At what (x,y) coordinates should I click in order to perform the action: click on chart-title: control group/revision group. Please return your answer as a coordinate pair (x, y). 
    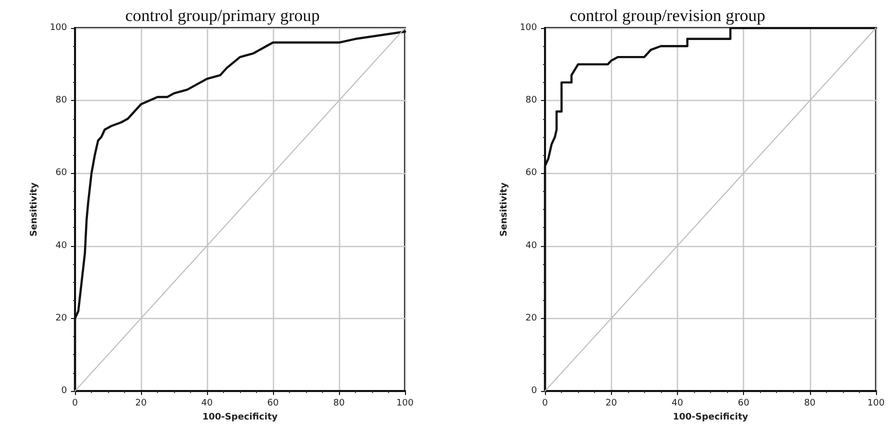
    Looking at the image, I should click on (668, 15).